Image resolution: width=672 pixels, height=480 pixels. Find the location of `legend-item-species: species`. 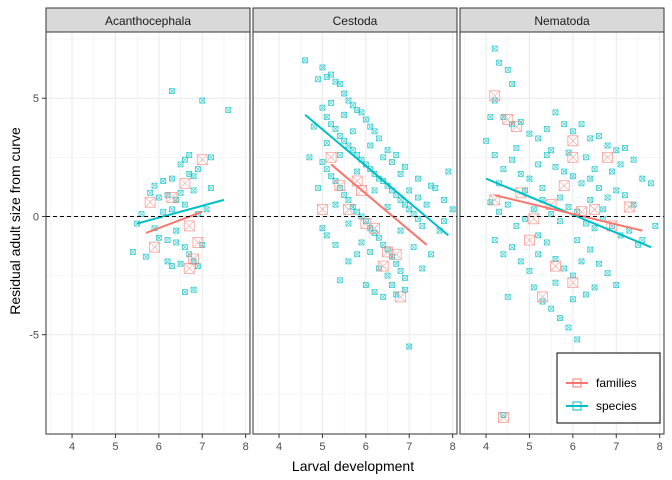

legend-item-species: species is located at coordinates (601, 406).